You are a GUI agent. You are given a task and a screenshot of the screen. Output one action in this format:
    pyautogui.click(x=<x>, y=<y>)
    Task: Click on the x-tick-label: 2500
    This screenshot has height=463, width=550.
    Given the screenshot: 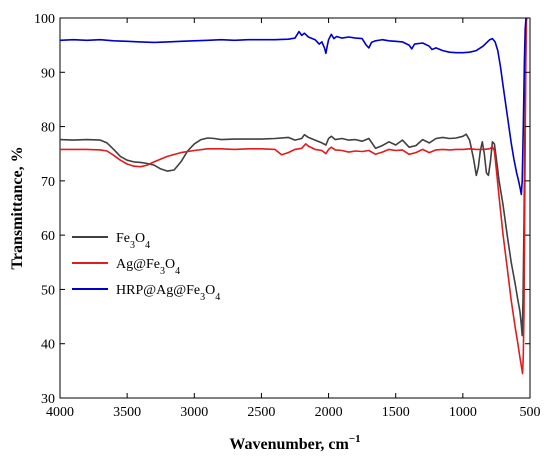 What is the action you would take?
    pyautogui.click(x=261, y=412)
    